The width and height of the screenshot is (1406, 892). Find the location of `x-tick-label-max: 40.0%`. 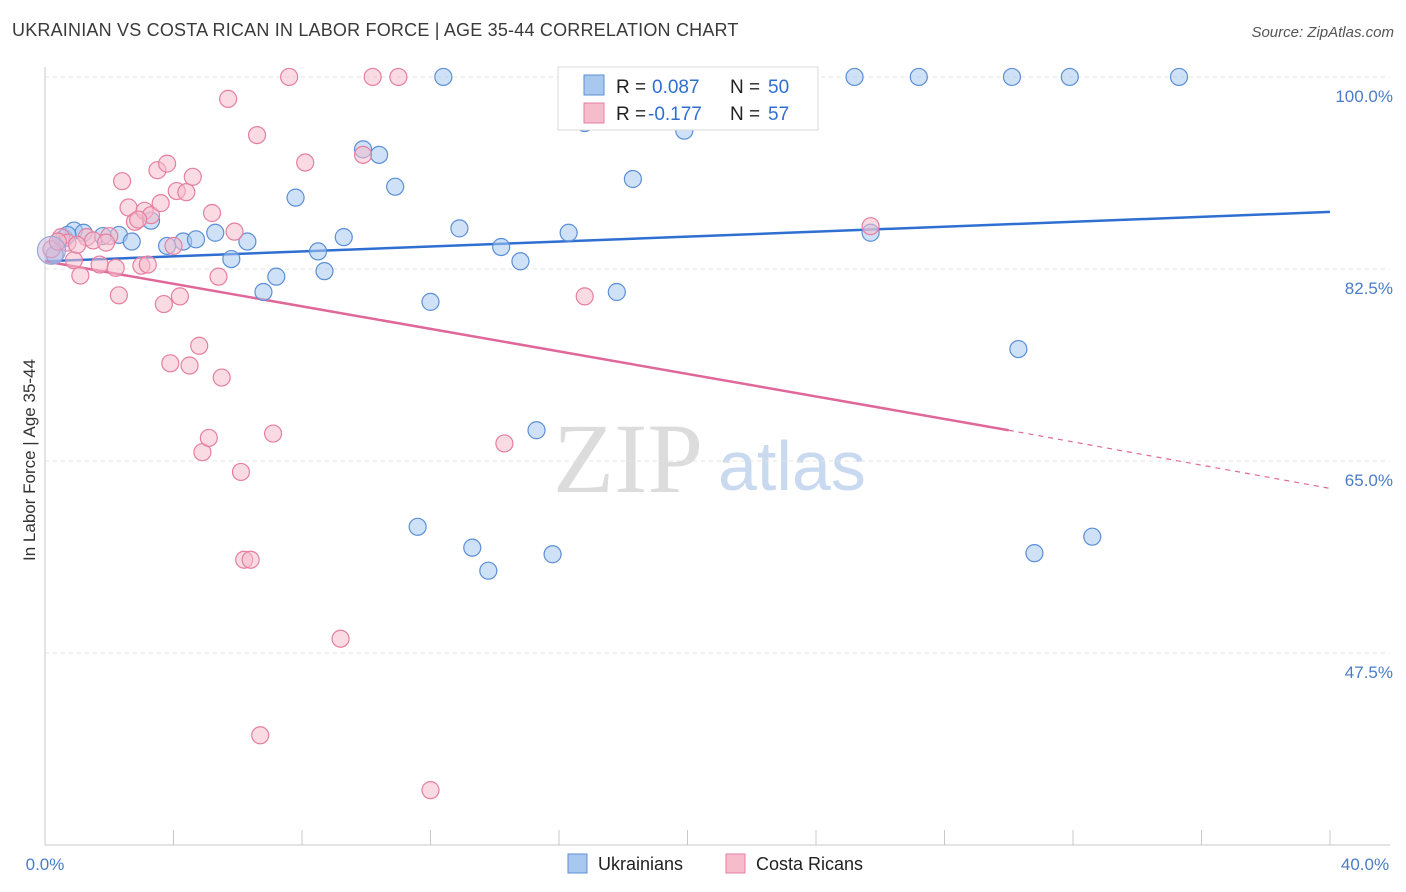

x-tick-label-max: 40.0% is located at coordinates (1365, 864).